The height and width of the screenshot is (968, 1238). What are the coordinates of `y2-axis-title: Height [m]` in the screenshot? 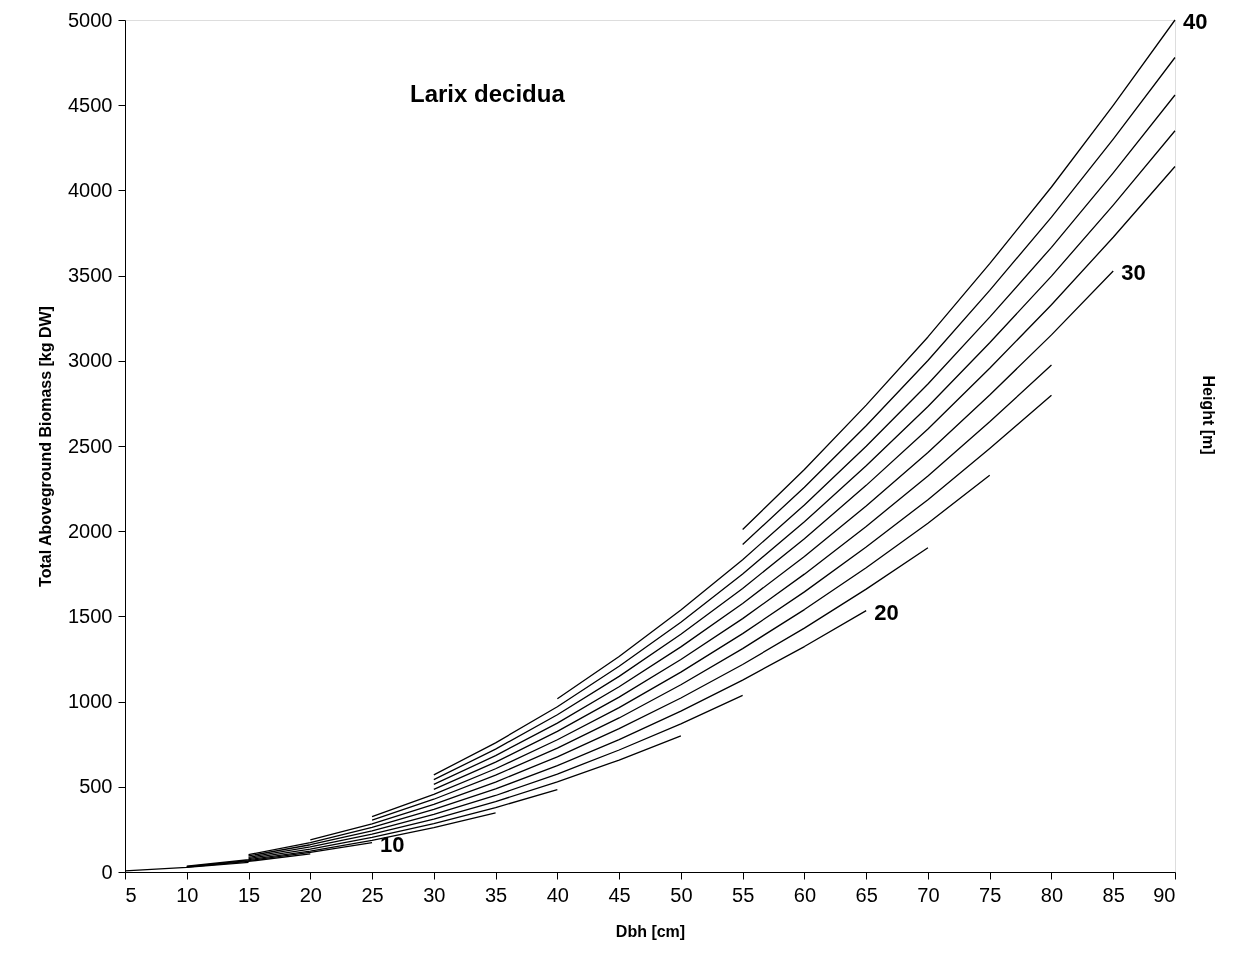 It's located at (1208, 415).